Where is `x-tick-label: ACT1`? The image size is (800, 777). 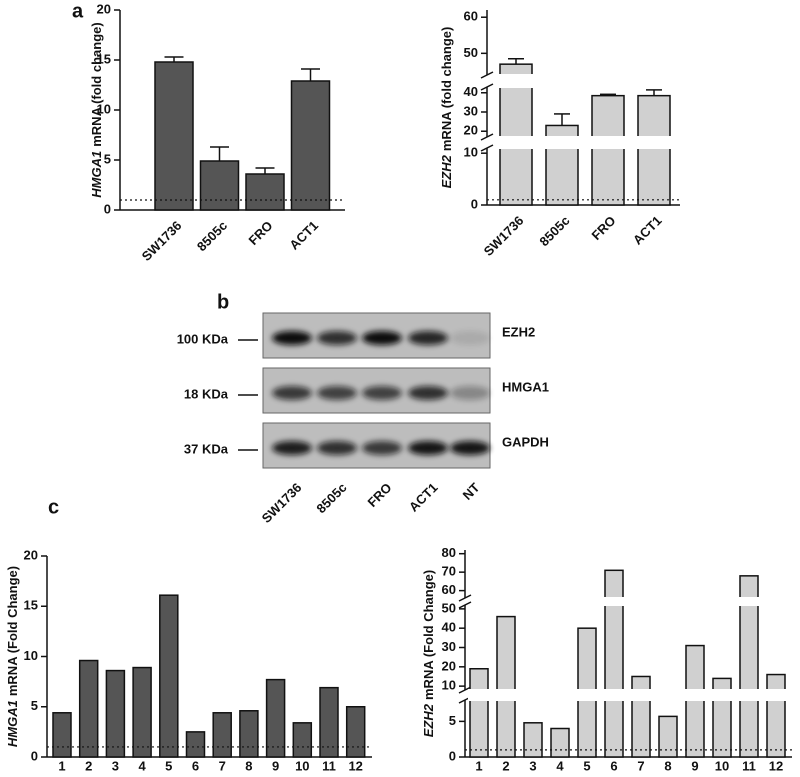 x-tick-label: ACT1 is located at coordinates (647, 230).